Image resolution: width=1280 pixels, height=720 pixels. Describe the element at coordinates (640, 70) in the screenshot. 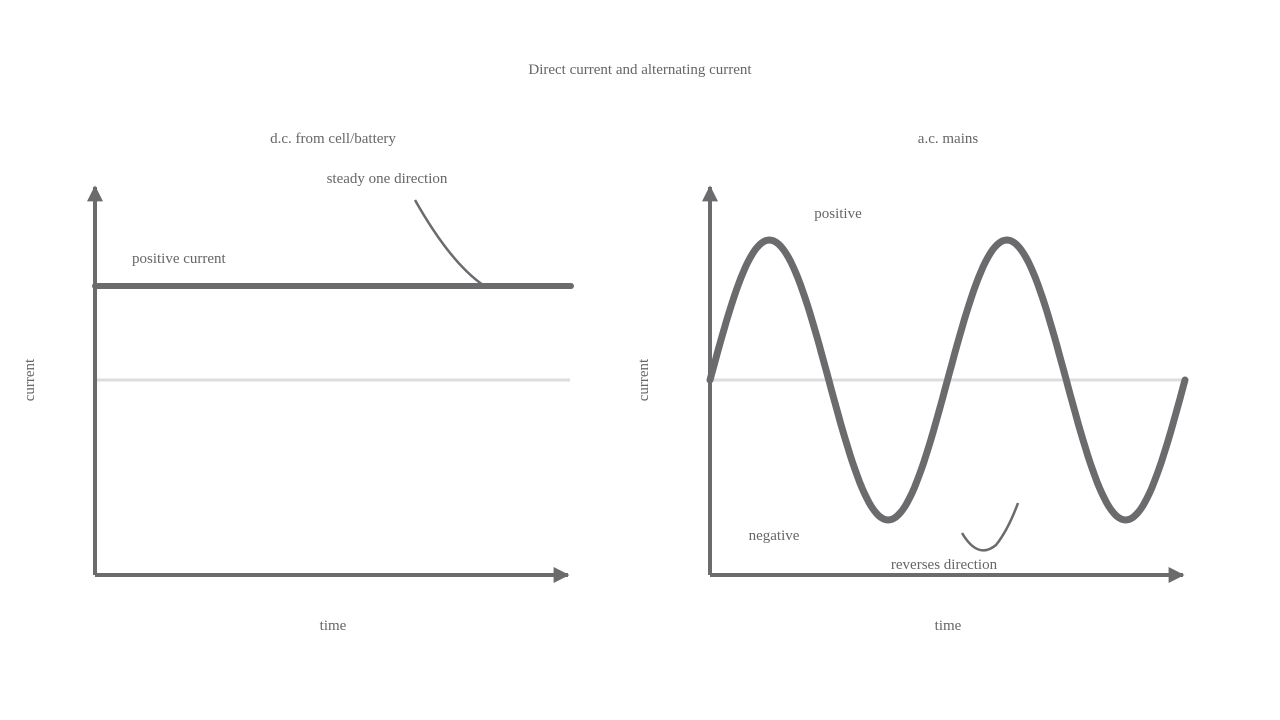

I see `diagram-title: Direct current and alternating current` at that location.